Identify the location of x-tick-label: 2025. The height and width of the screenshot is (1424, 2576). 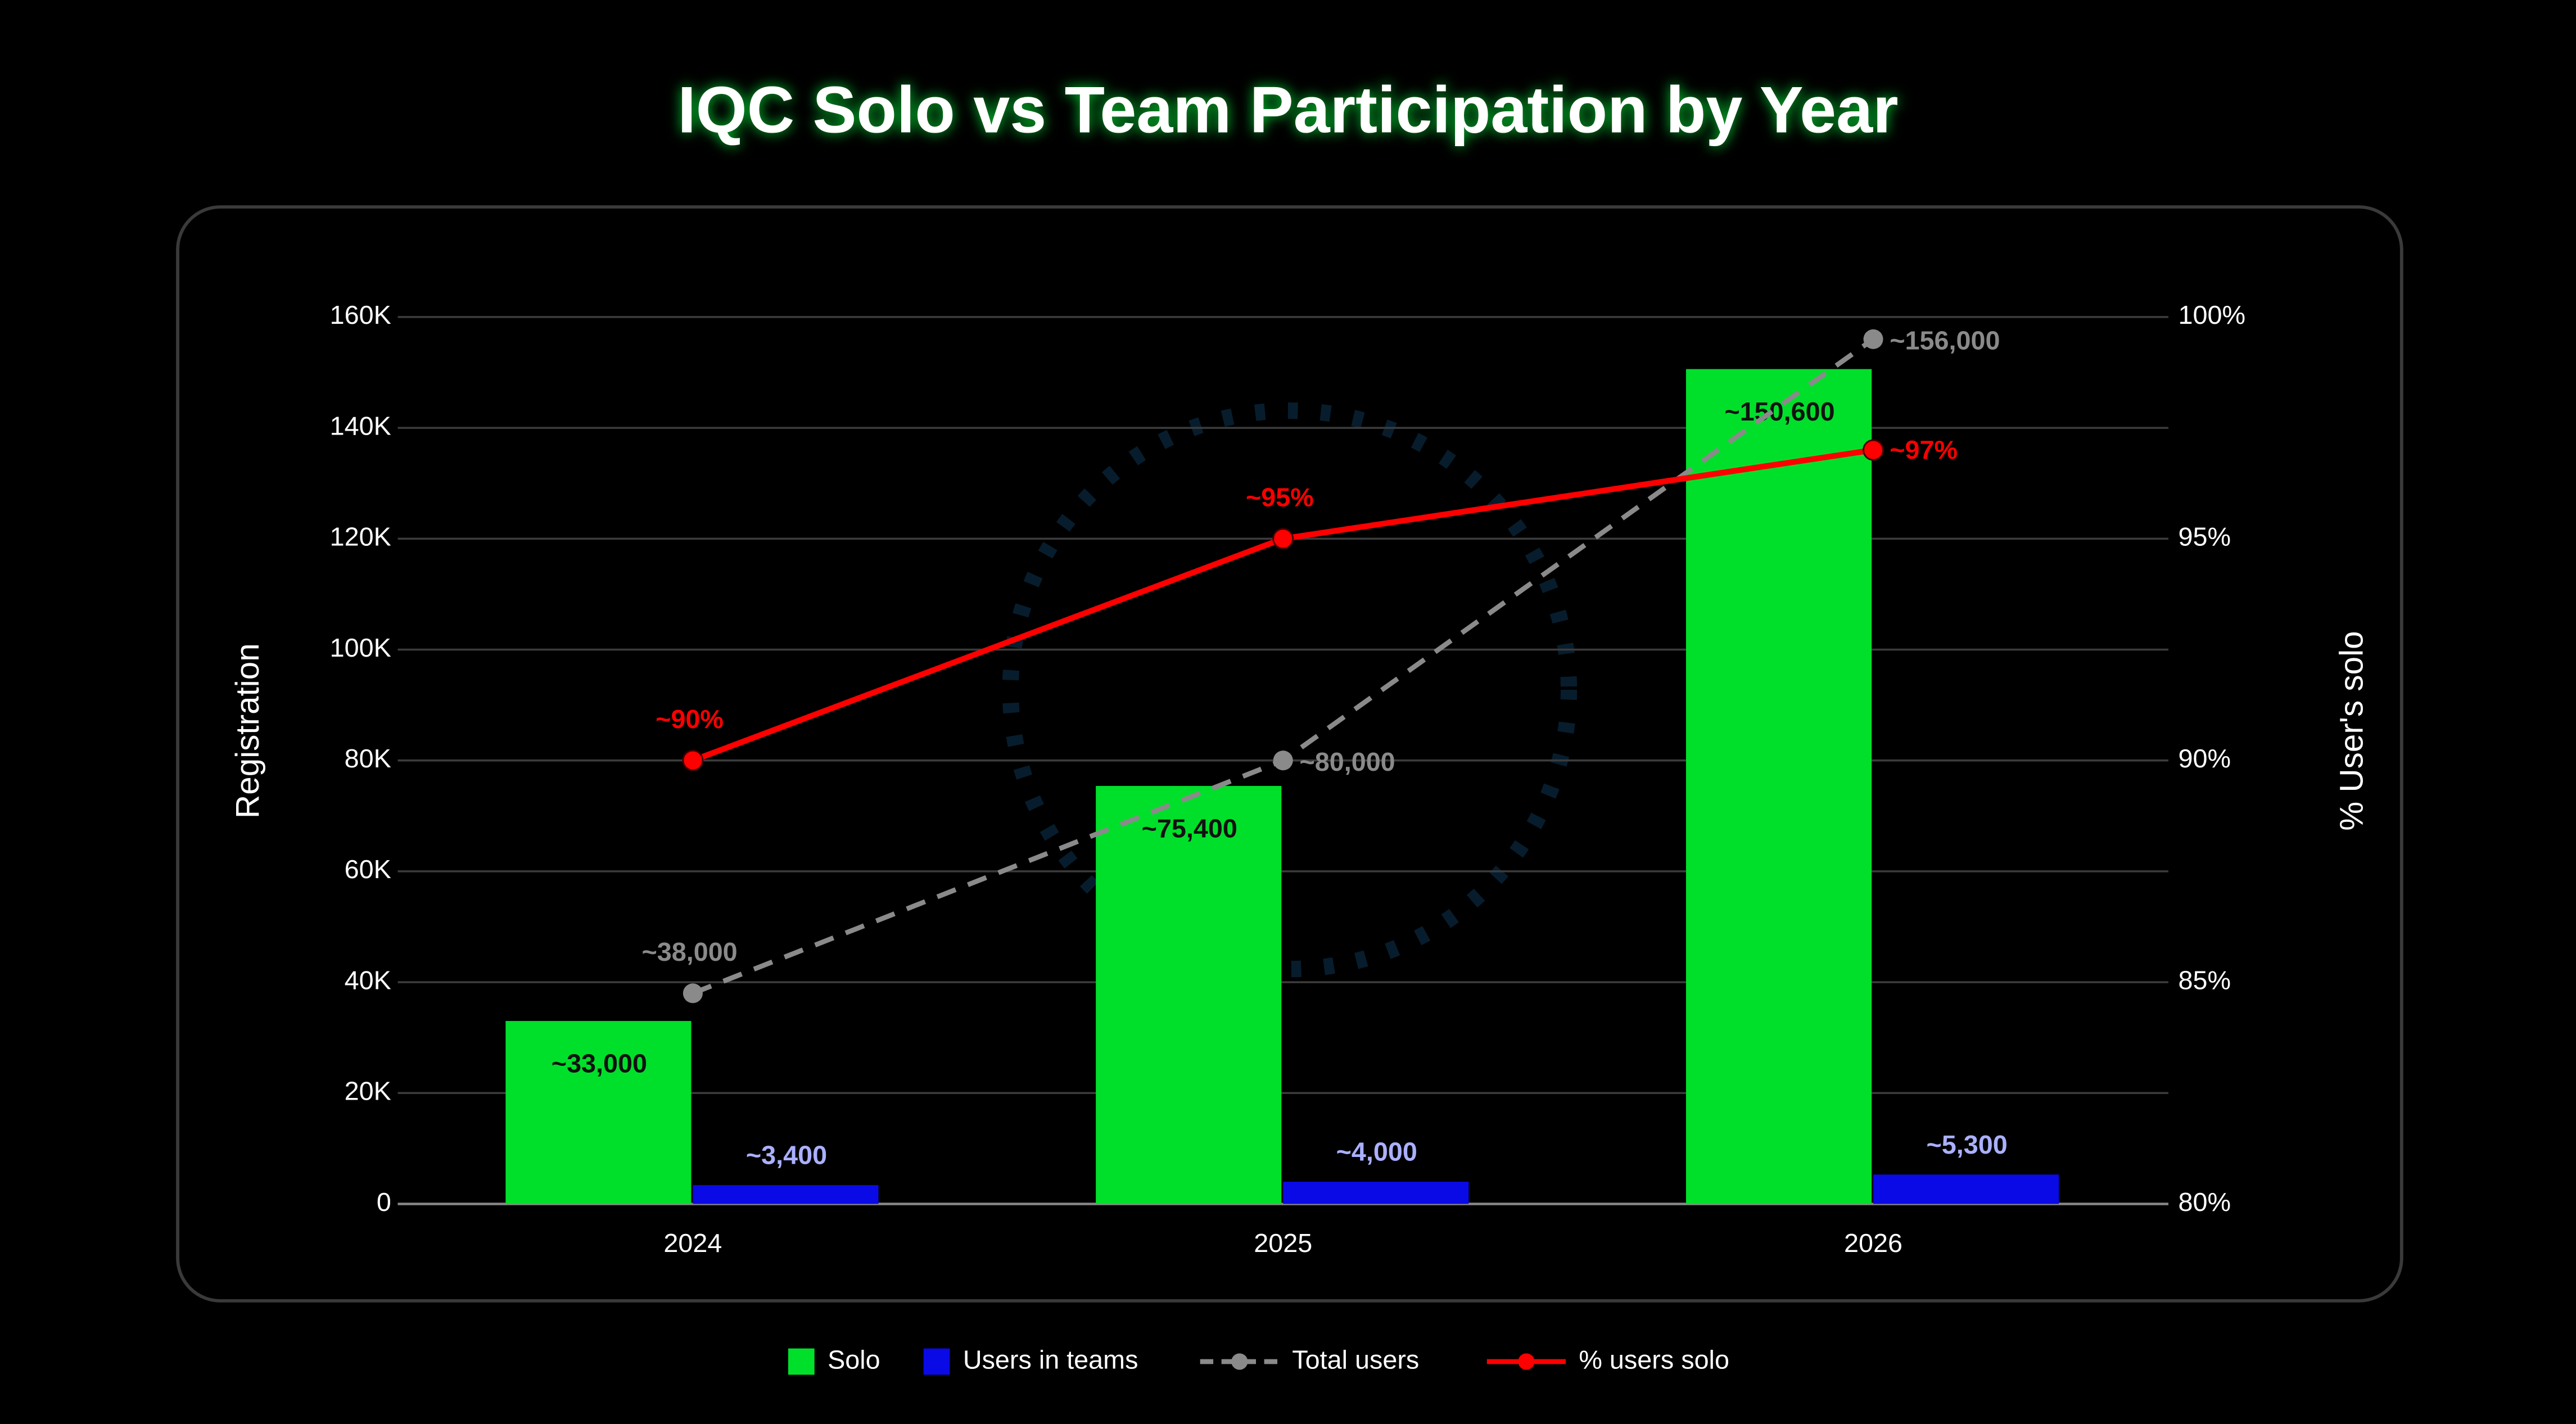
(1283, 1243).